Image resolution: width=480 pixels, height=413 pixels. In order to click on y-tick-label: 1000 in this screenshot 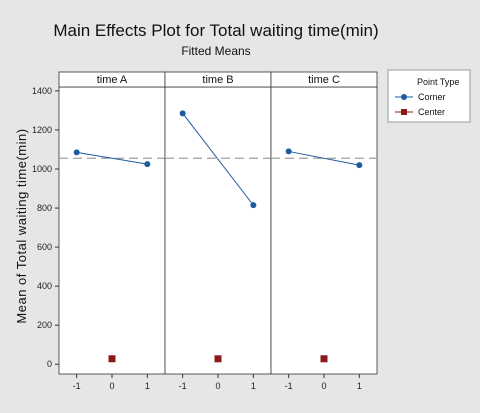, I will do `click(42, 169)`.